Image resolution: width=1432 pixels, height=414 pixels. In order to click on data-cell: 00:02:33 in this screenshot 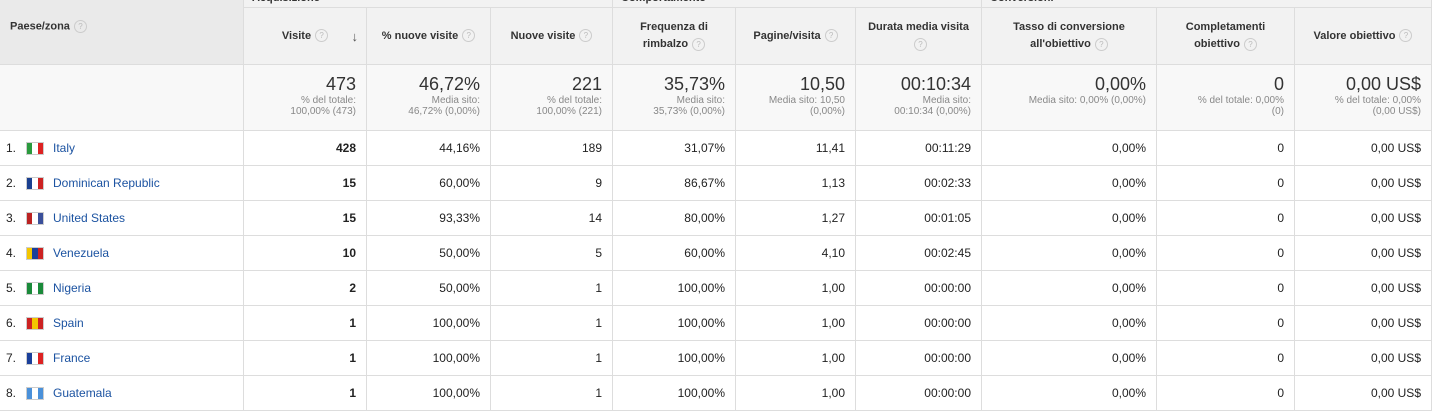, I will do `click(919, 183)`.